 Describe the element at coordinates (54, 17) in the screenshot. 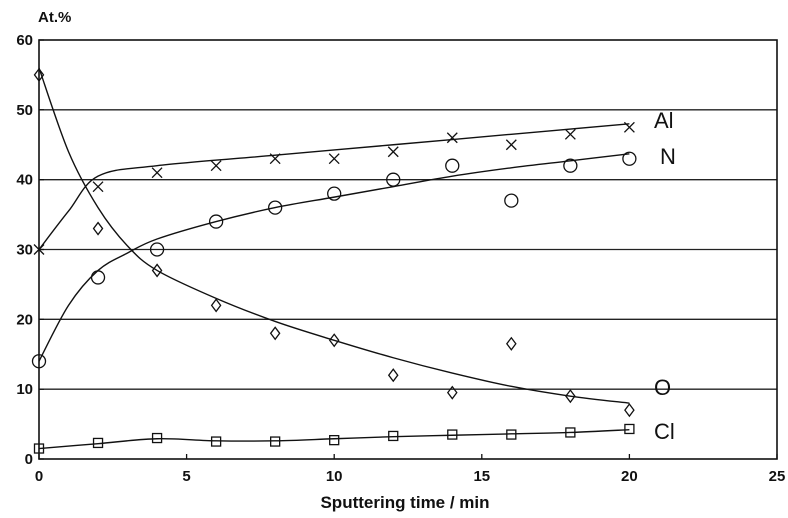

I see `y-axis-label: At.%` at that location.